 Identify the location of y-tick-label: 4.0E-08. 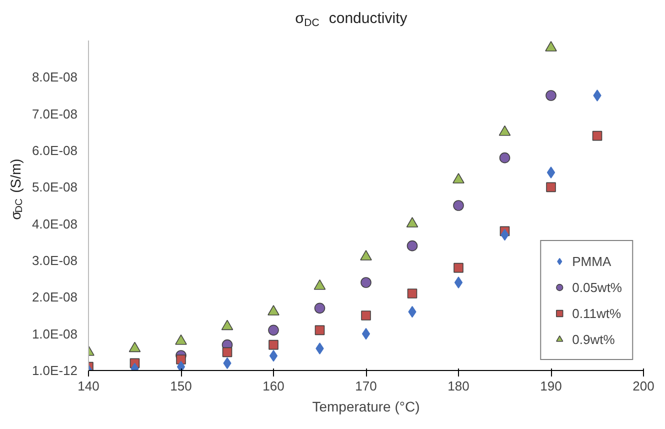
(55, 224).